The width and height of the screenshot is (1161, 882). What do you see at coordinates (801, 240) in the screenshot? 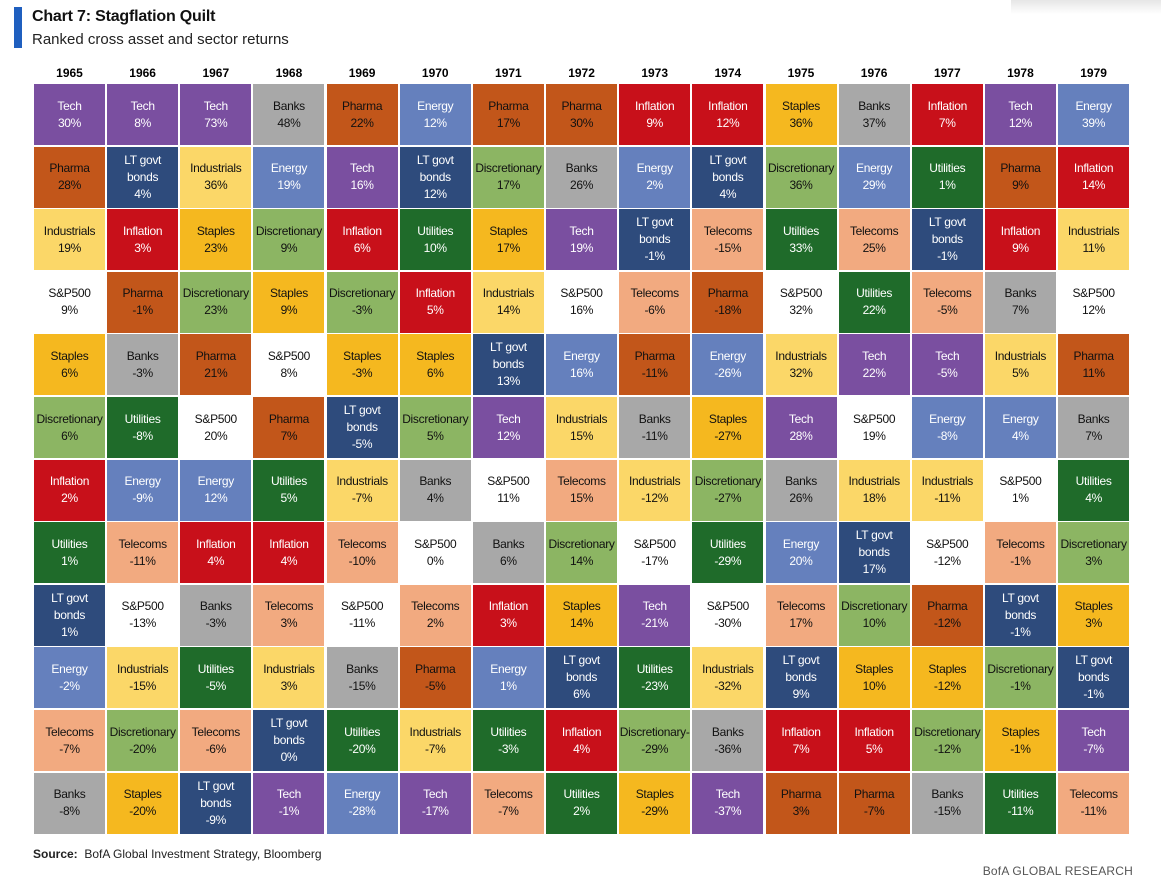
I see `quilt-cell-1975-utilities: Utilities 33%` at bounding box center [801, 240].